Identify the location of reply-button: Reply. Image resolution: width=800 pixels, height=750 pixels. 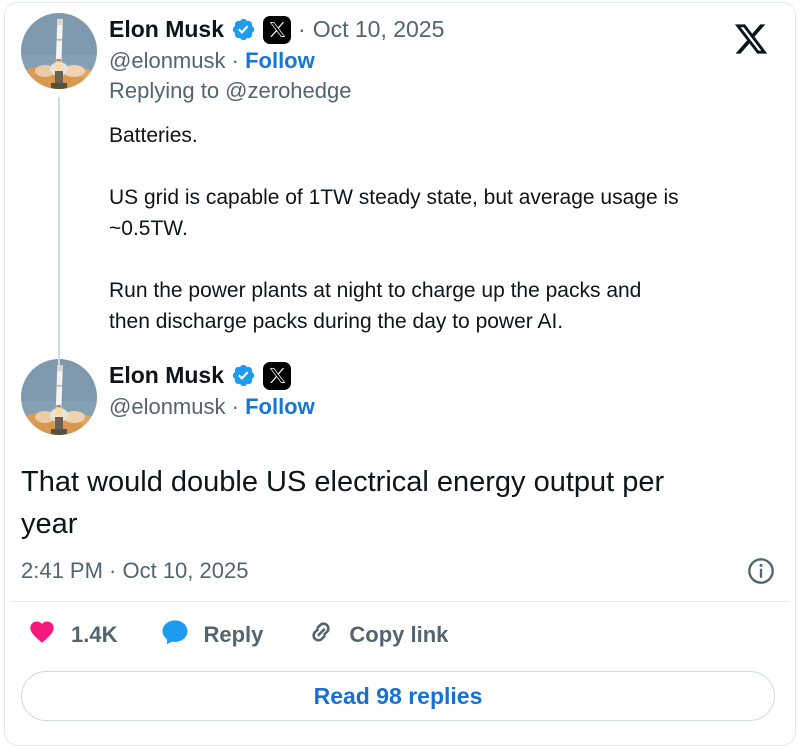
(212, 634).